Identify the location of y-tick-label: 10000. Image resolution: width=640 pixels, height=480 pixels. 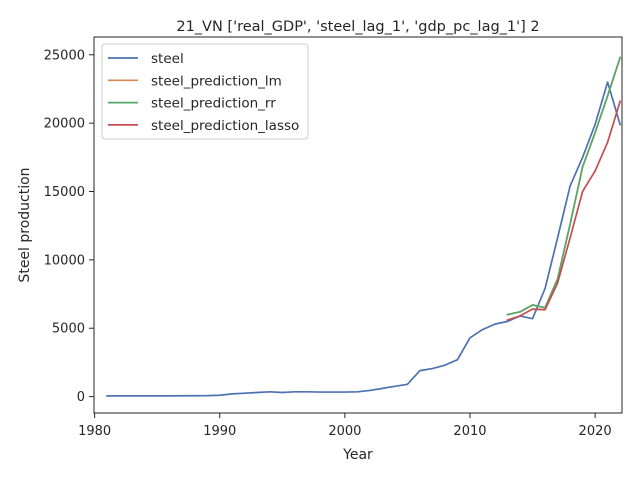
(64, 260).